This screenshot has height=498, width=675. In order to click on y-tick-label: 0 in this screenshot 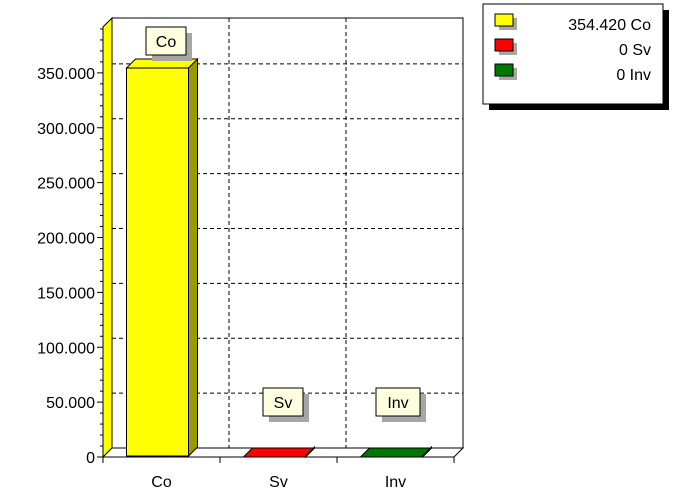, I will do `click(90, 458)`.